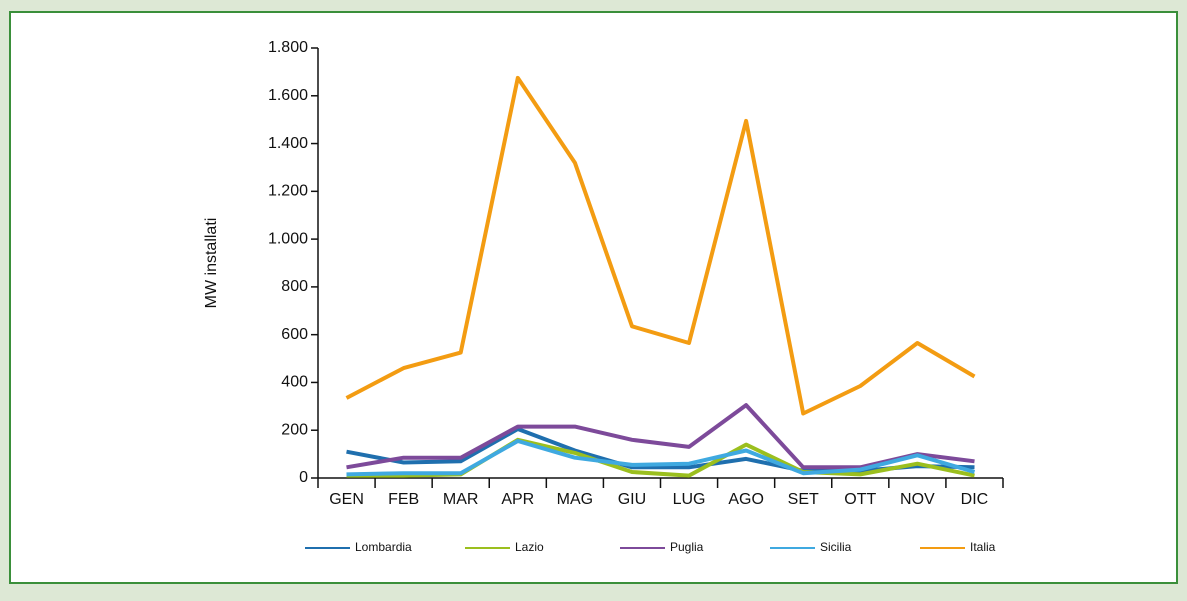  What do you see at coordinates (687, 547) in the screenshot?
I see `legend-label: Puglia` at bounding box center [687, 547].